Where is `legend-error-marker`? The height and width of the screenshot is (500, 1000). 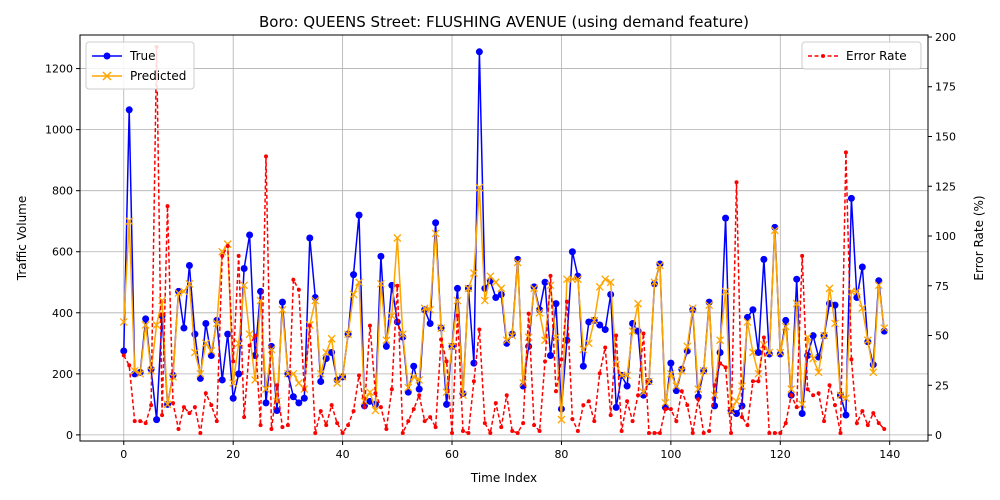
legend-error-marker is located at coordinates (823, 56).